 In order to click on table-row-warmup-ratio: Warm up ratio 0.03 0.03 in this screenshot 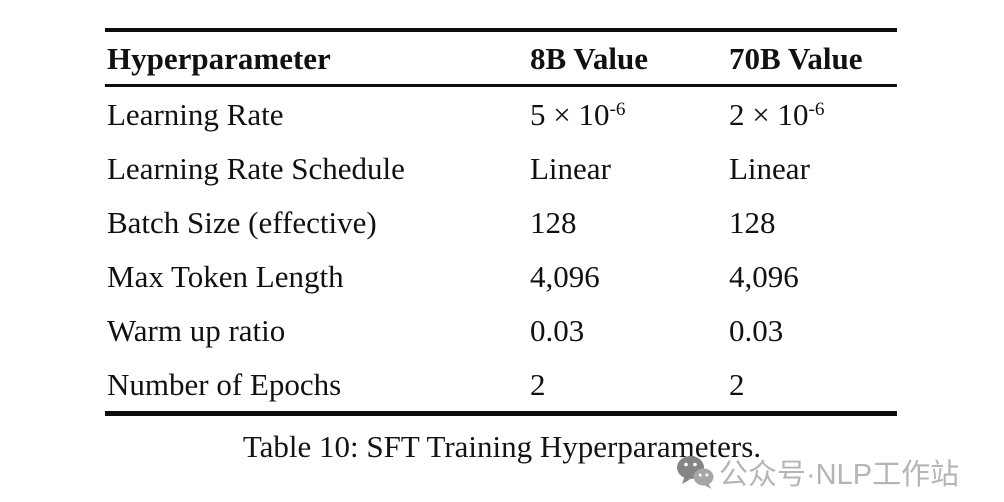, I will do `click(501, 330)`.